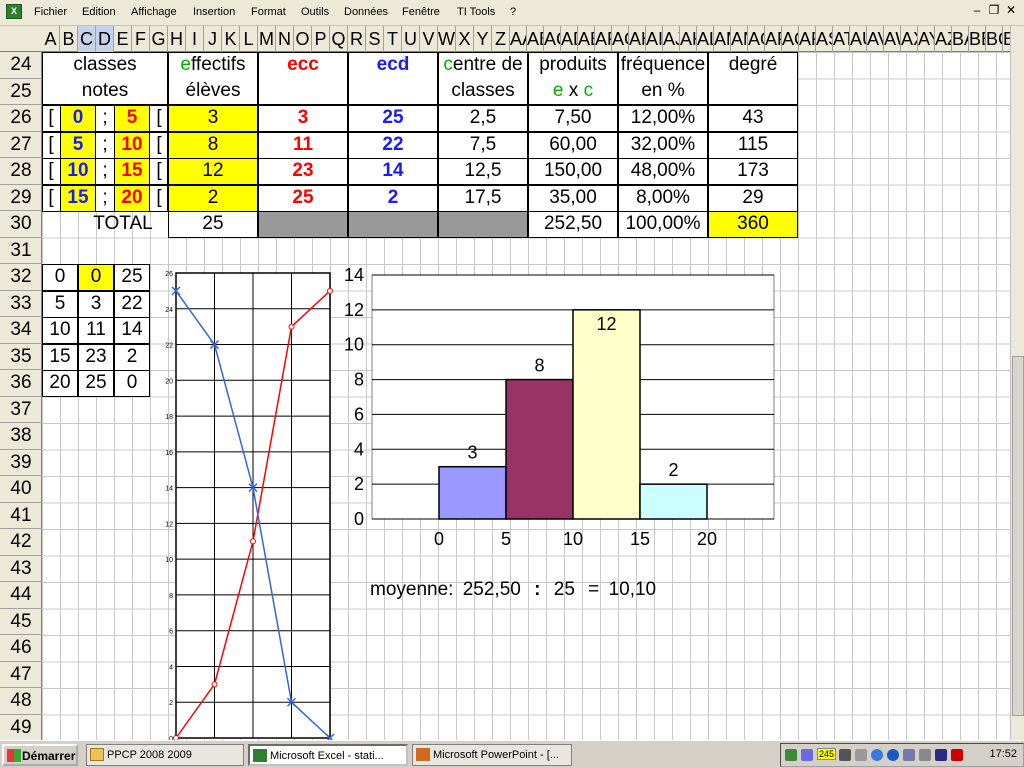 The width and height of the screenshot is (1024, 768). What do you see at coordinates (573, 224) in the screenshot?
I see `total-prod-cell` at bounding box center [573, 224].